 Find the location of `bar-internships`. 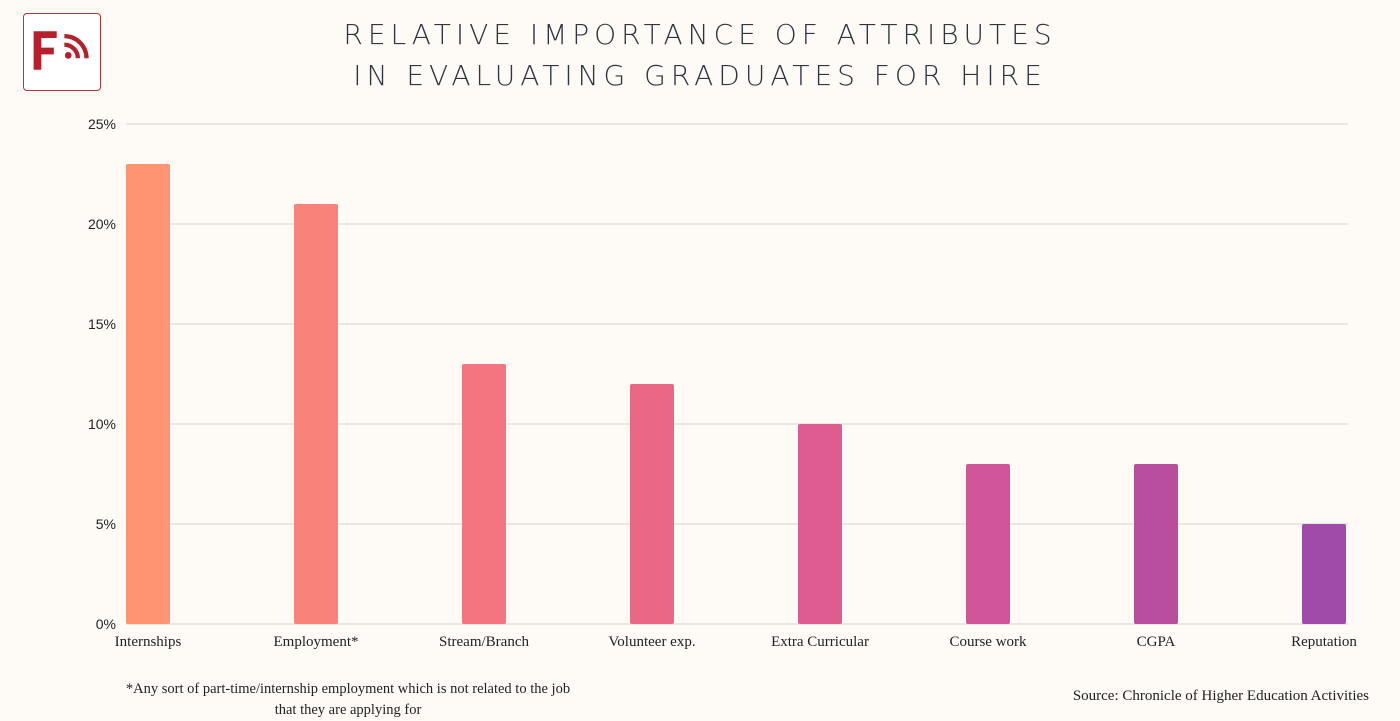

bar-internships is located at coordinates (148, 394).